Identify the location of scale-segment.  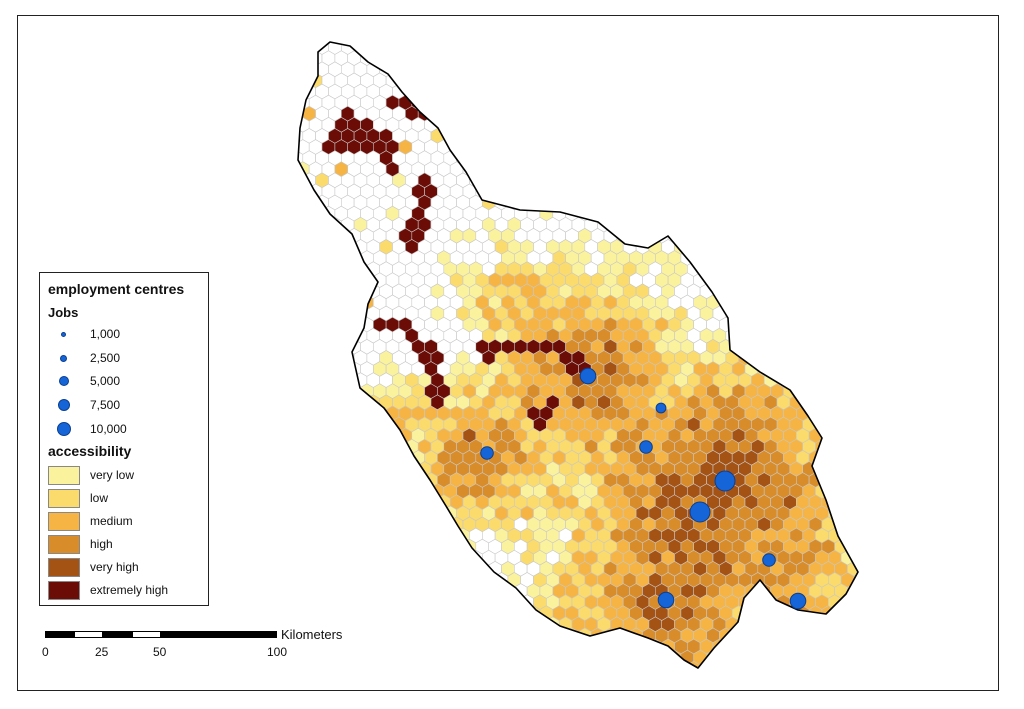
(146, 634).